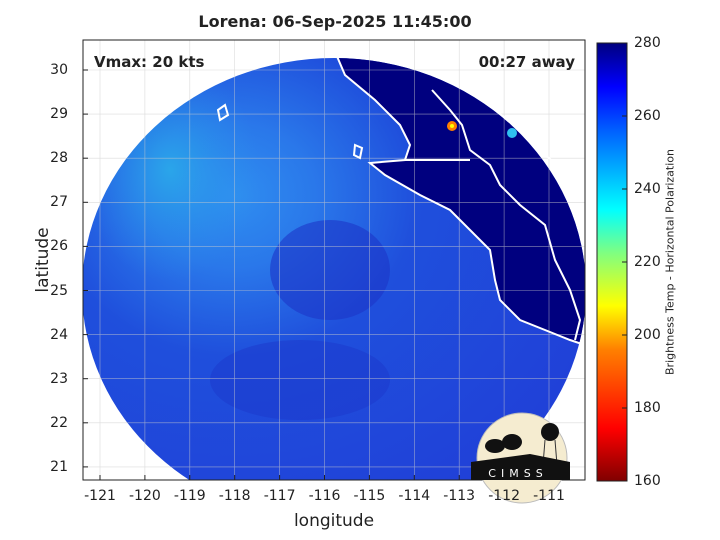 Image resolution: width=720 pixels, height=540 pixels. Describe the element at coordinates (549, 496) in the screenshot. I see `x-tick-label: -111` at that location.